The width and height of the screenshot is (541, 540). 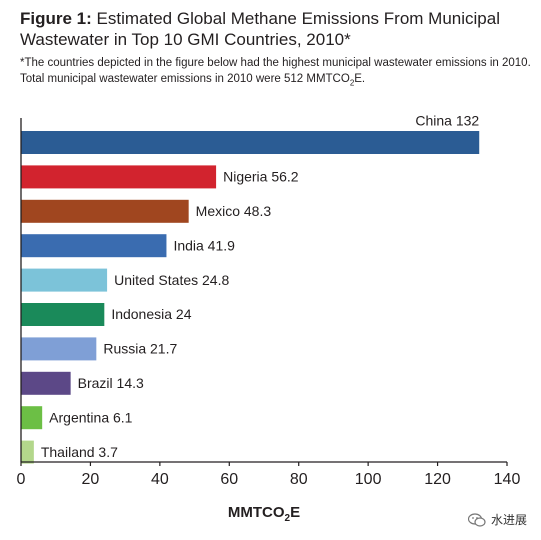 What do you see at coordinates (250, 142) in the screenshot?
I see `bar-china` at bounding box center [250, 142].